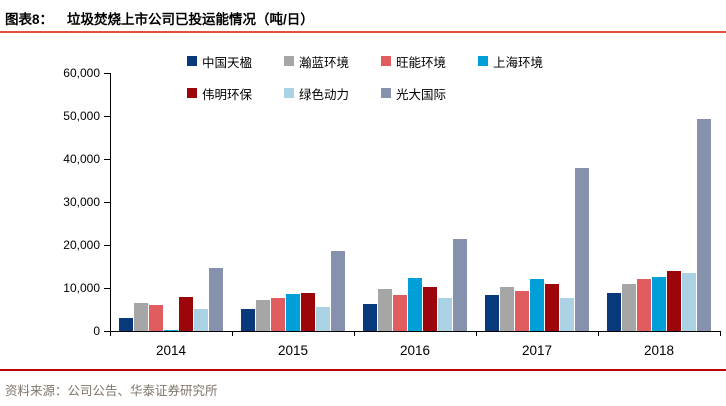 This screenshot has width=726, height=406. I want to click on source-note: 资料来源：公司公告、华泰证券研究所, so click(111, 390).